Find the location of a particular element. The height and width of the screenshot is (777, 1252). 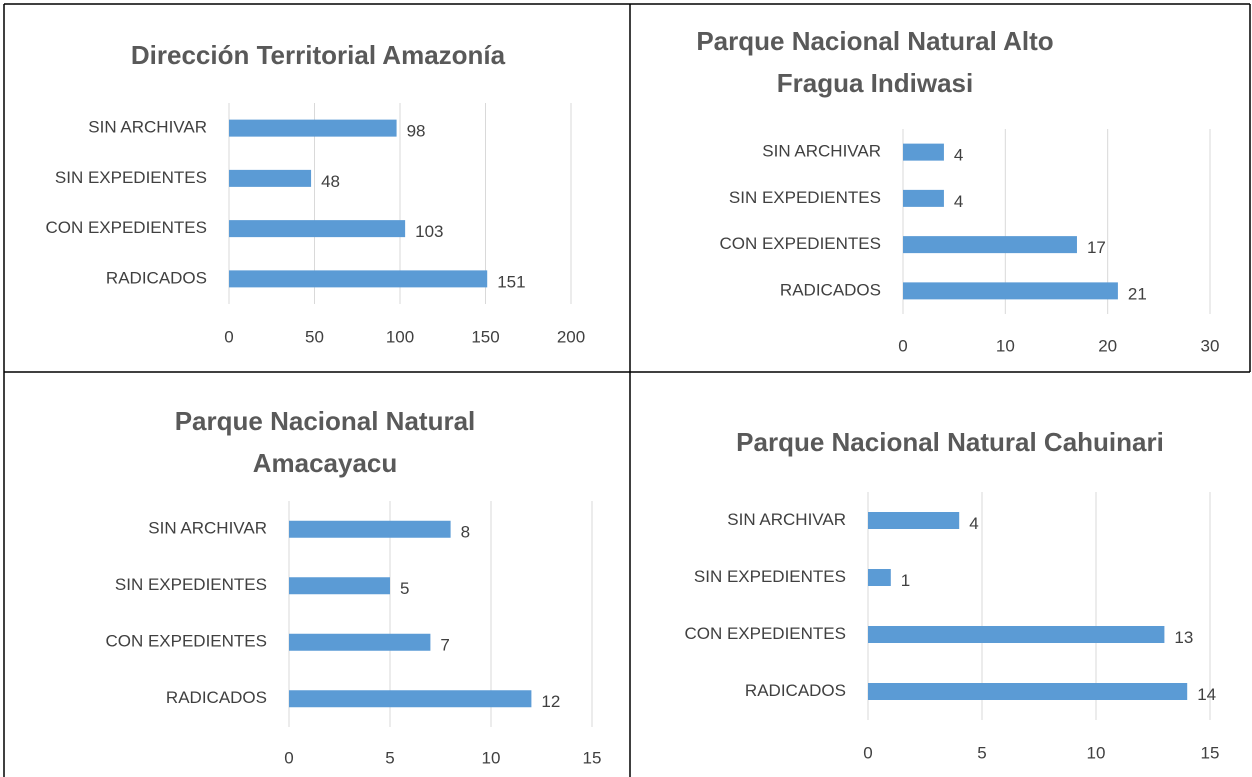

x-tick-label: 150 is located at coordinates (485, 336).